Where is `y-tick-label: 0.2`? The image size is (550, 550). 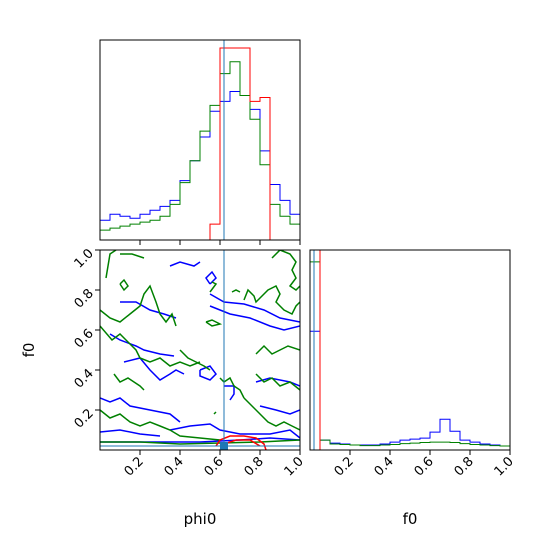
y-tick-label: 0.2 is located at coordinates (84, 418).